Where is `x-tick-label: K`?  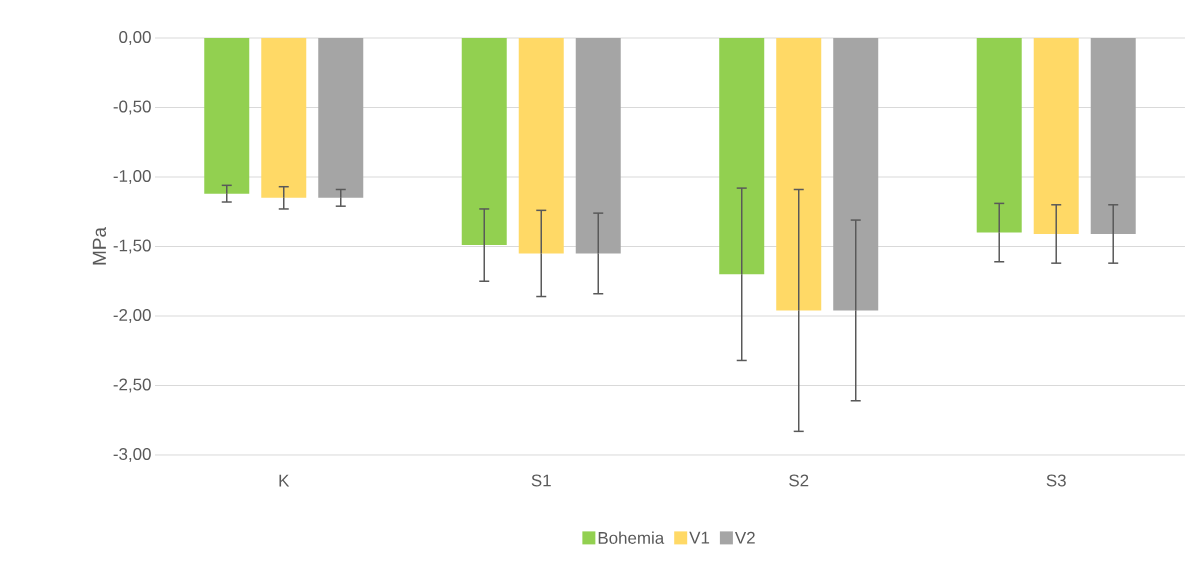
x-tick-label: K is located at coordinates (284, 480).